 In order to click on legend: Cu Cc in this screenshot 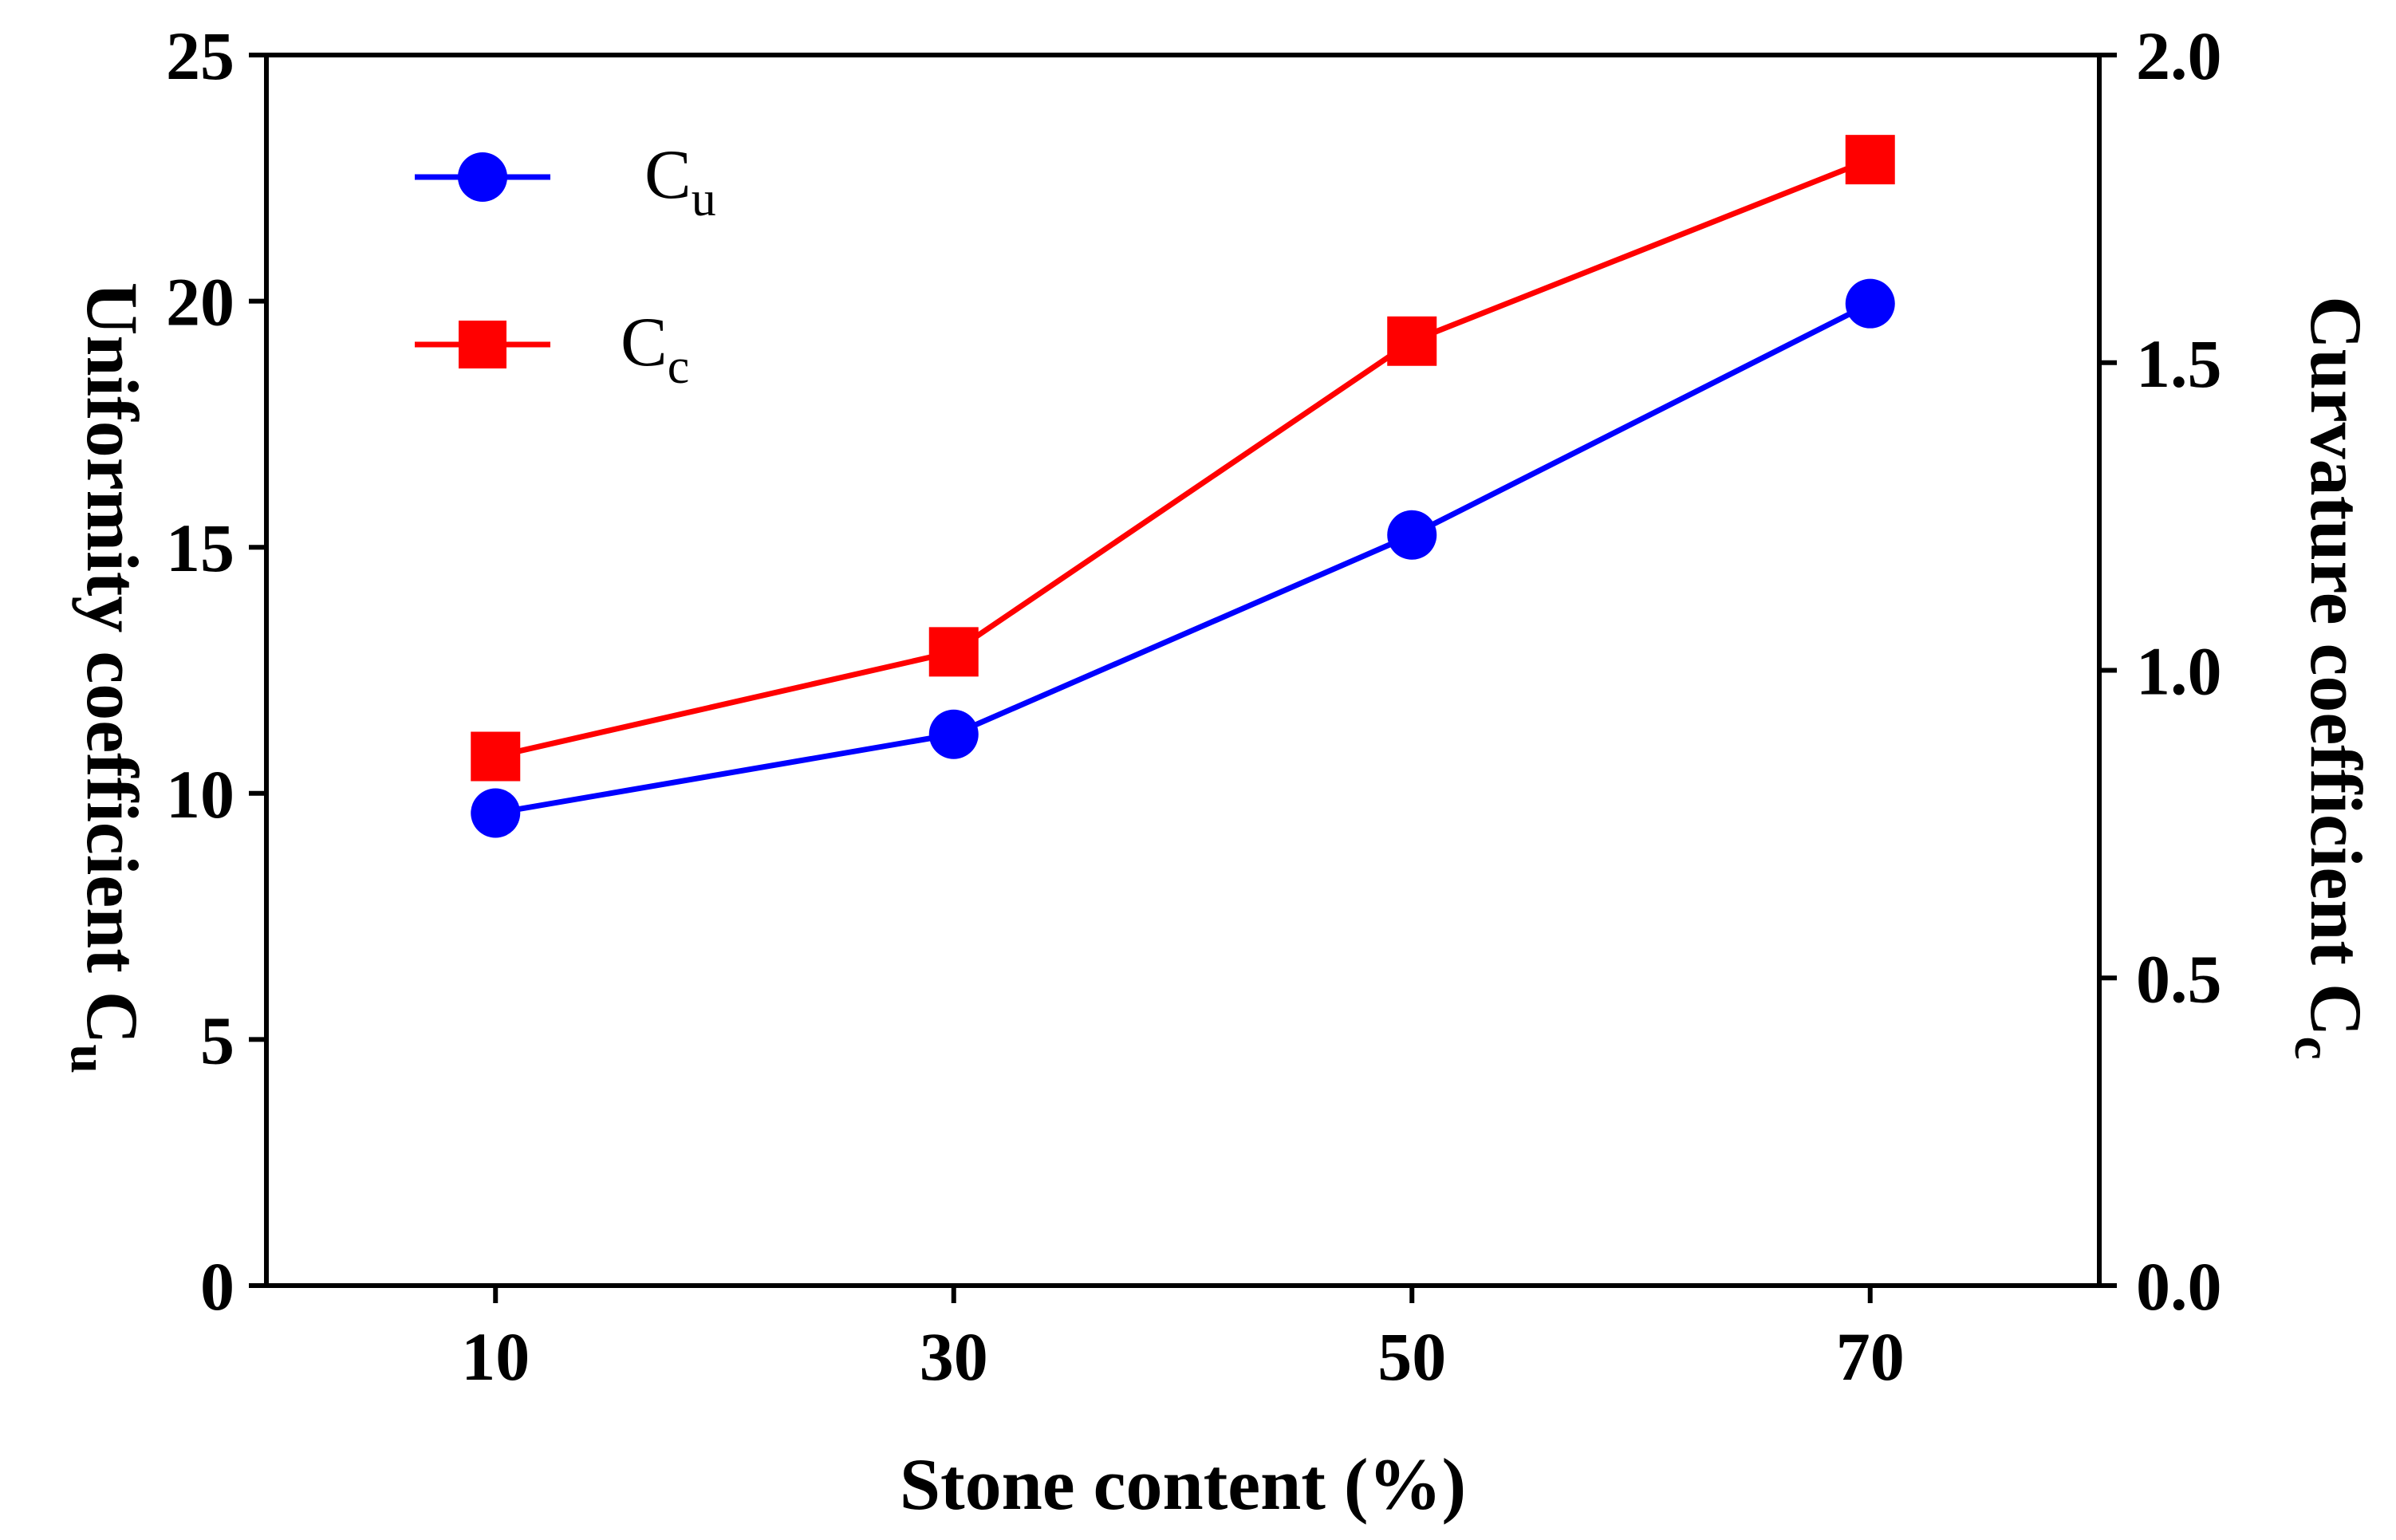, I will do `click(565, 265)`.